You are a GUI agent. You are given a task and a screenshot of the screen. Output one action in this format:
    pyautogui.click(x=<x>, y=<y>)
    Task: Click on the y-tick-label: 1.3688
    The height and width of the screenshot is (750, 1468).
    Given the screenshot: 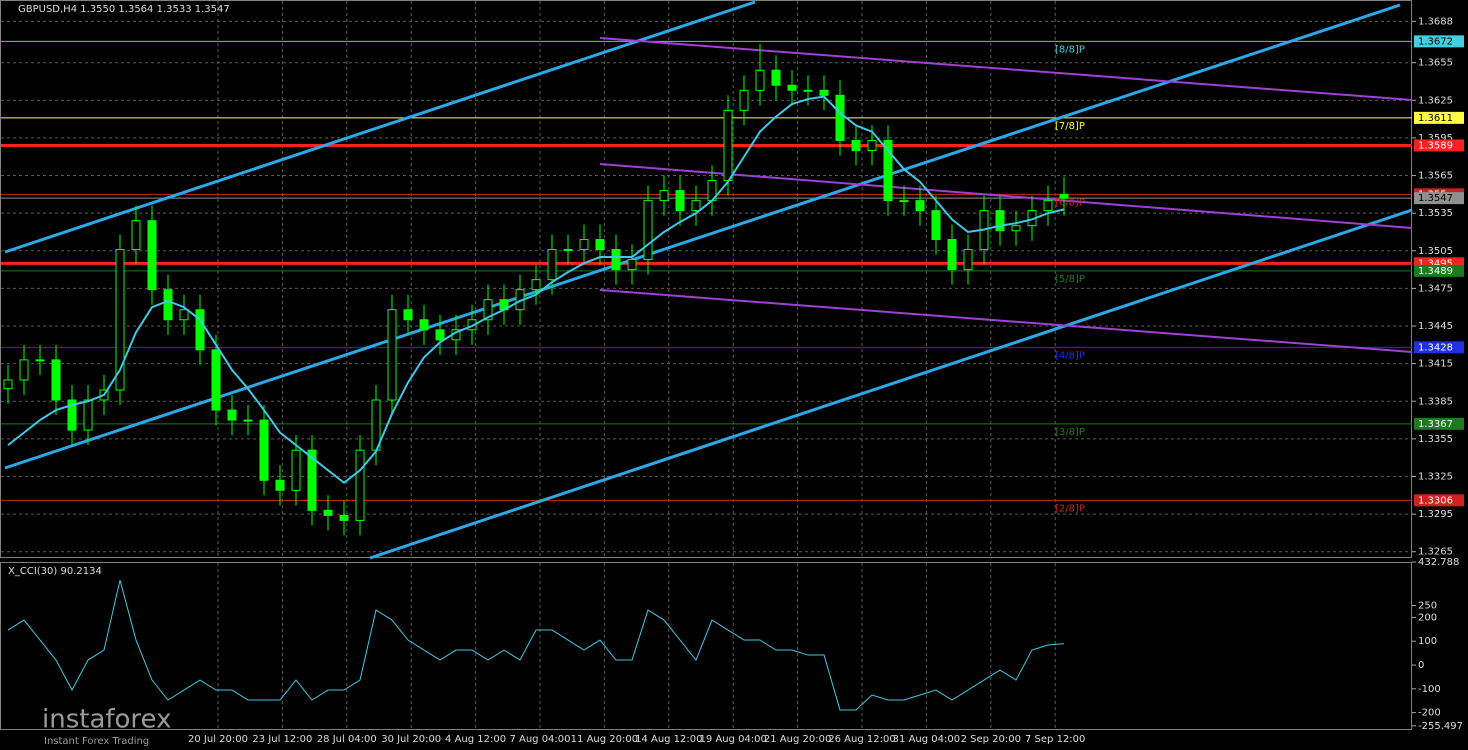 What is the action you would take?
    pyautogui.click(x=1435, y=21)
    